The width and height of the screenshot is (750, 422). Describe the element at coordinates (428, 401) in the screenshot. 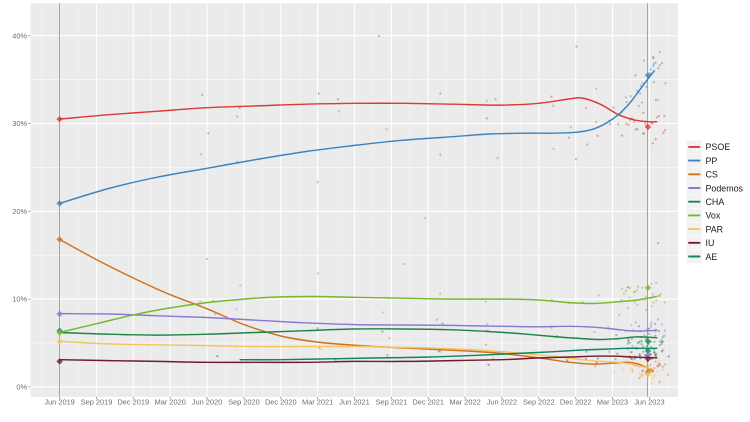

I see `svg-text: Dec 2021` at that location.